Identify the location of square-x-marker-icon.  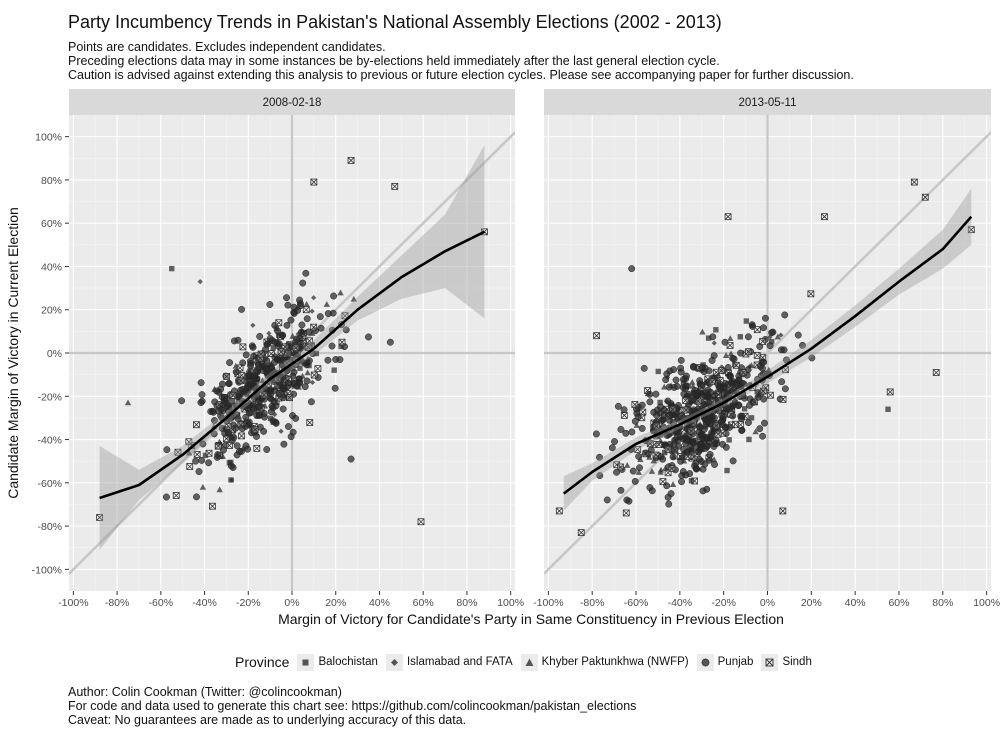
(770, 662).